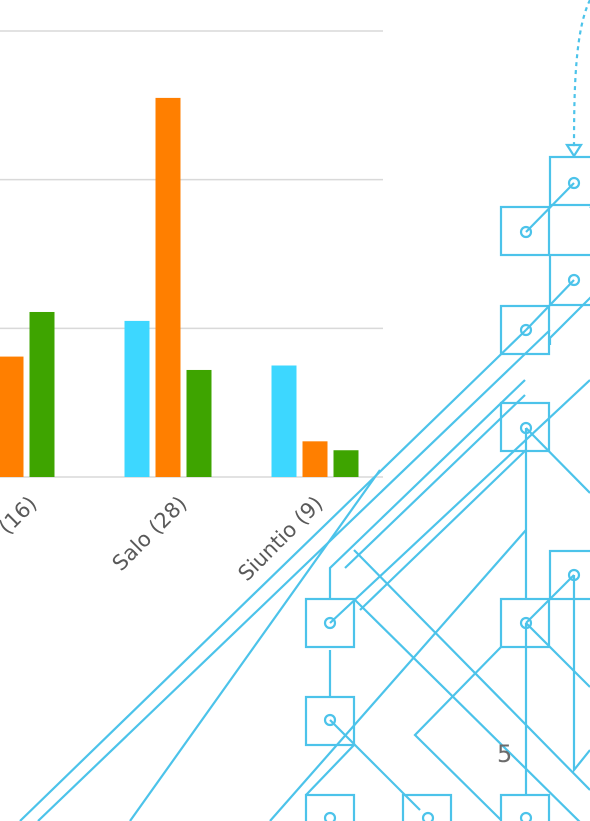 The height and width of the screenshot is (821, 590). Describe the element at coordinates (505, 754) in the screenshot. I see `page-number: 5` at that location.